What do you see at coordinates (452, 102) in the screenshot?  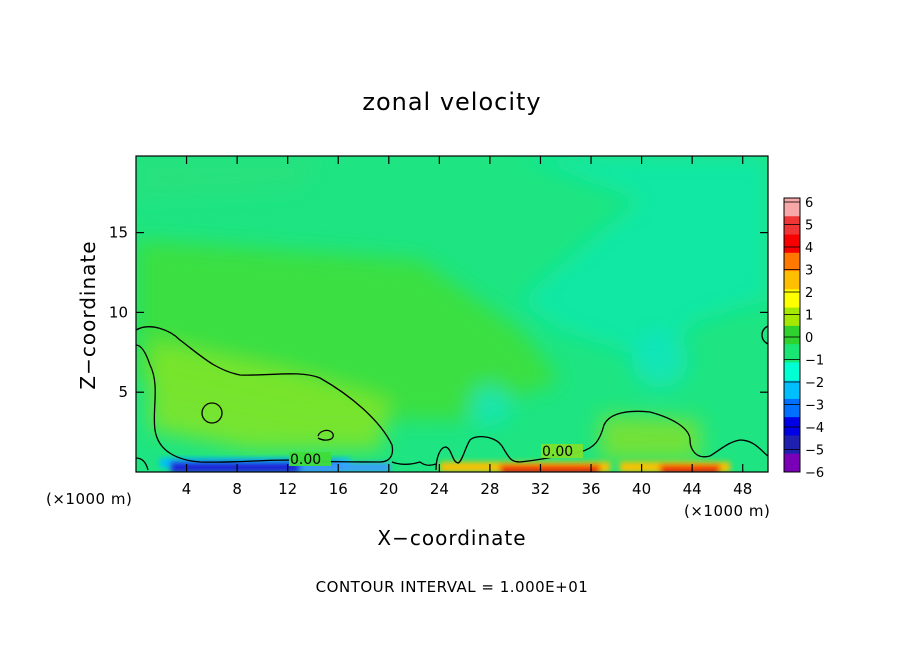 I see `chart-title: zonal velocity` at bounding box center [452, 102].